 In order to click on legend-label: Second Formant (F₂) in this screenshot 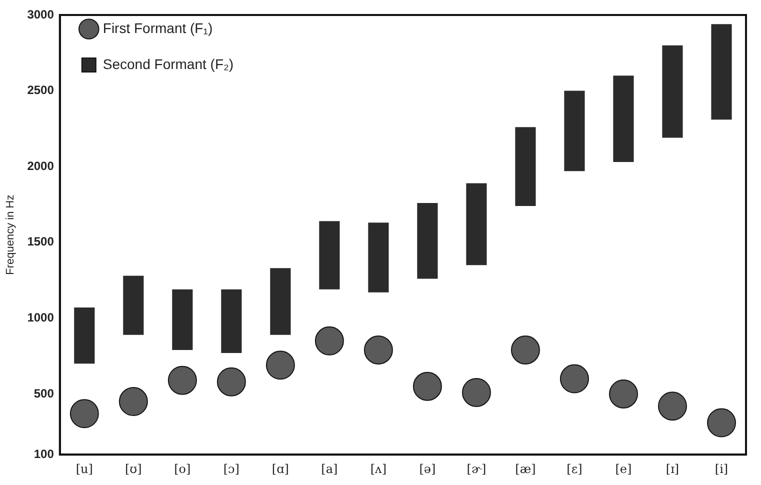, I will do `click(168, 64)`.